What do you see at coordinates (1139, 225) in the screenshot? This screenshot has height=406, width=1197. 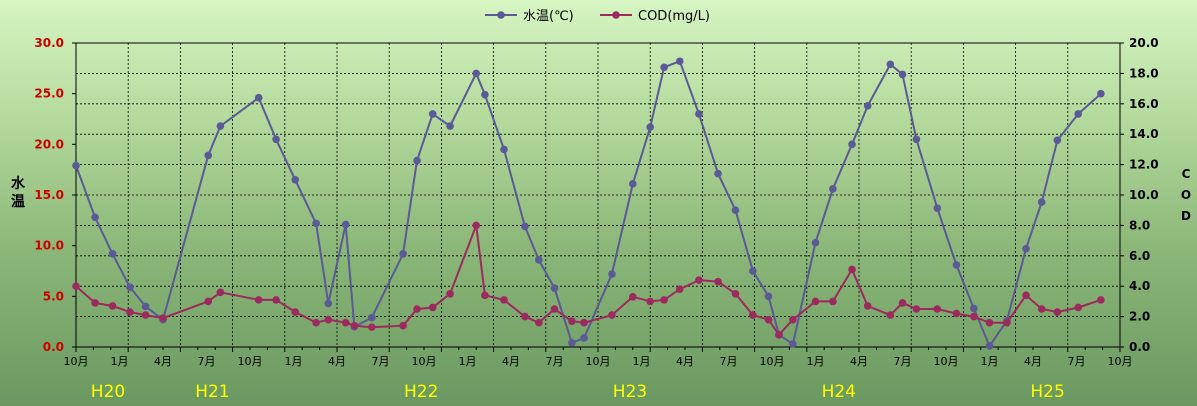 I see `right-tick-label: 8.0` at bounding box center [1139, 225].